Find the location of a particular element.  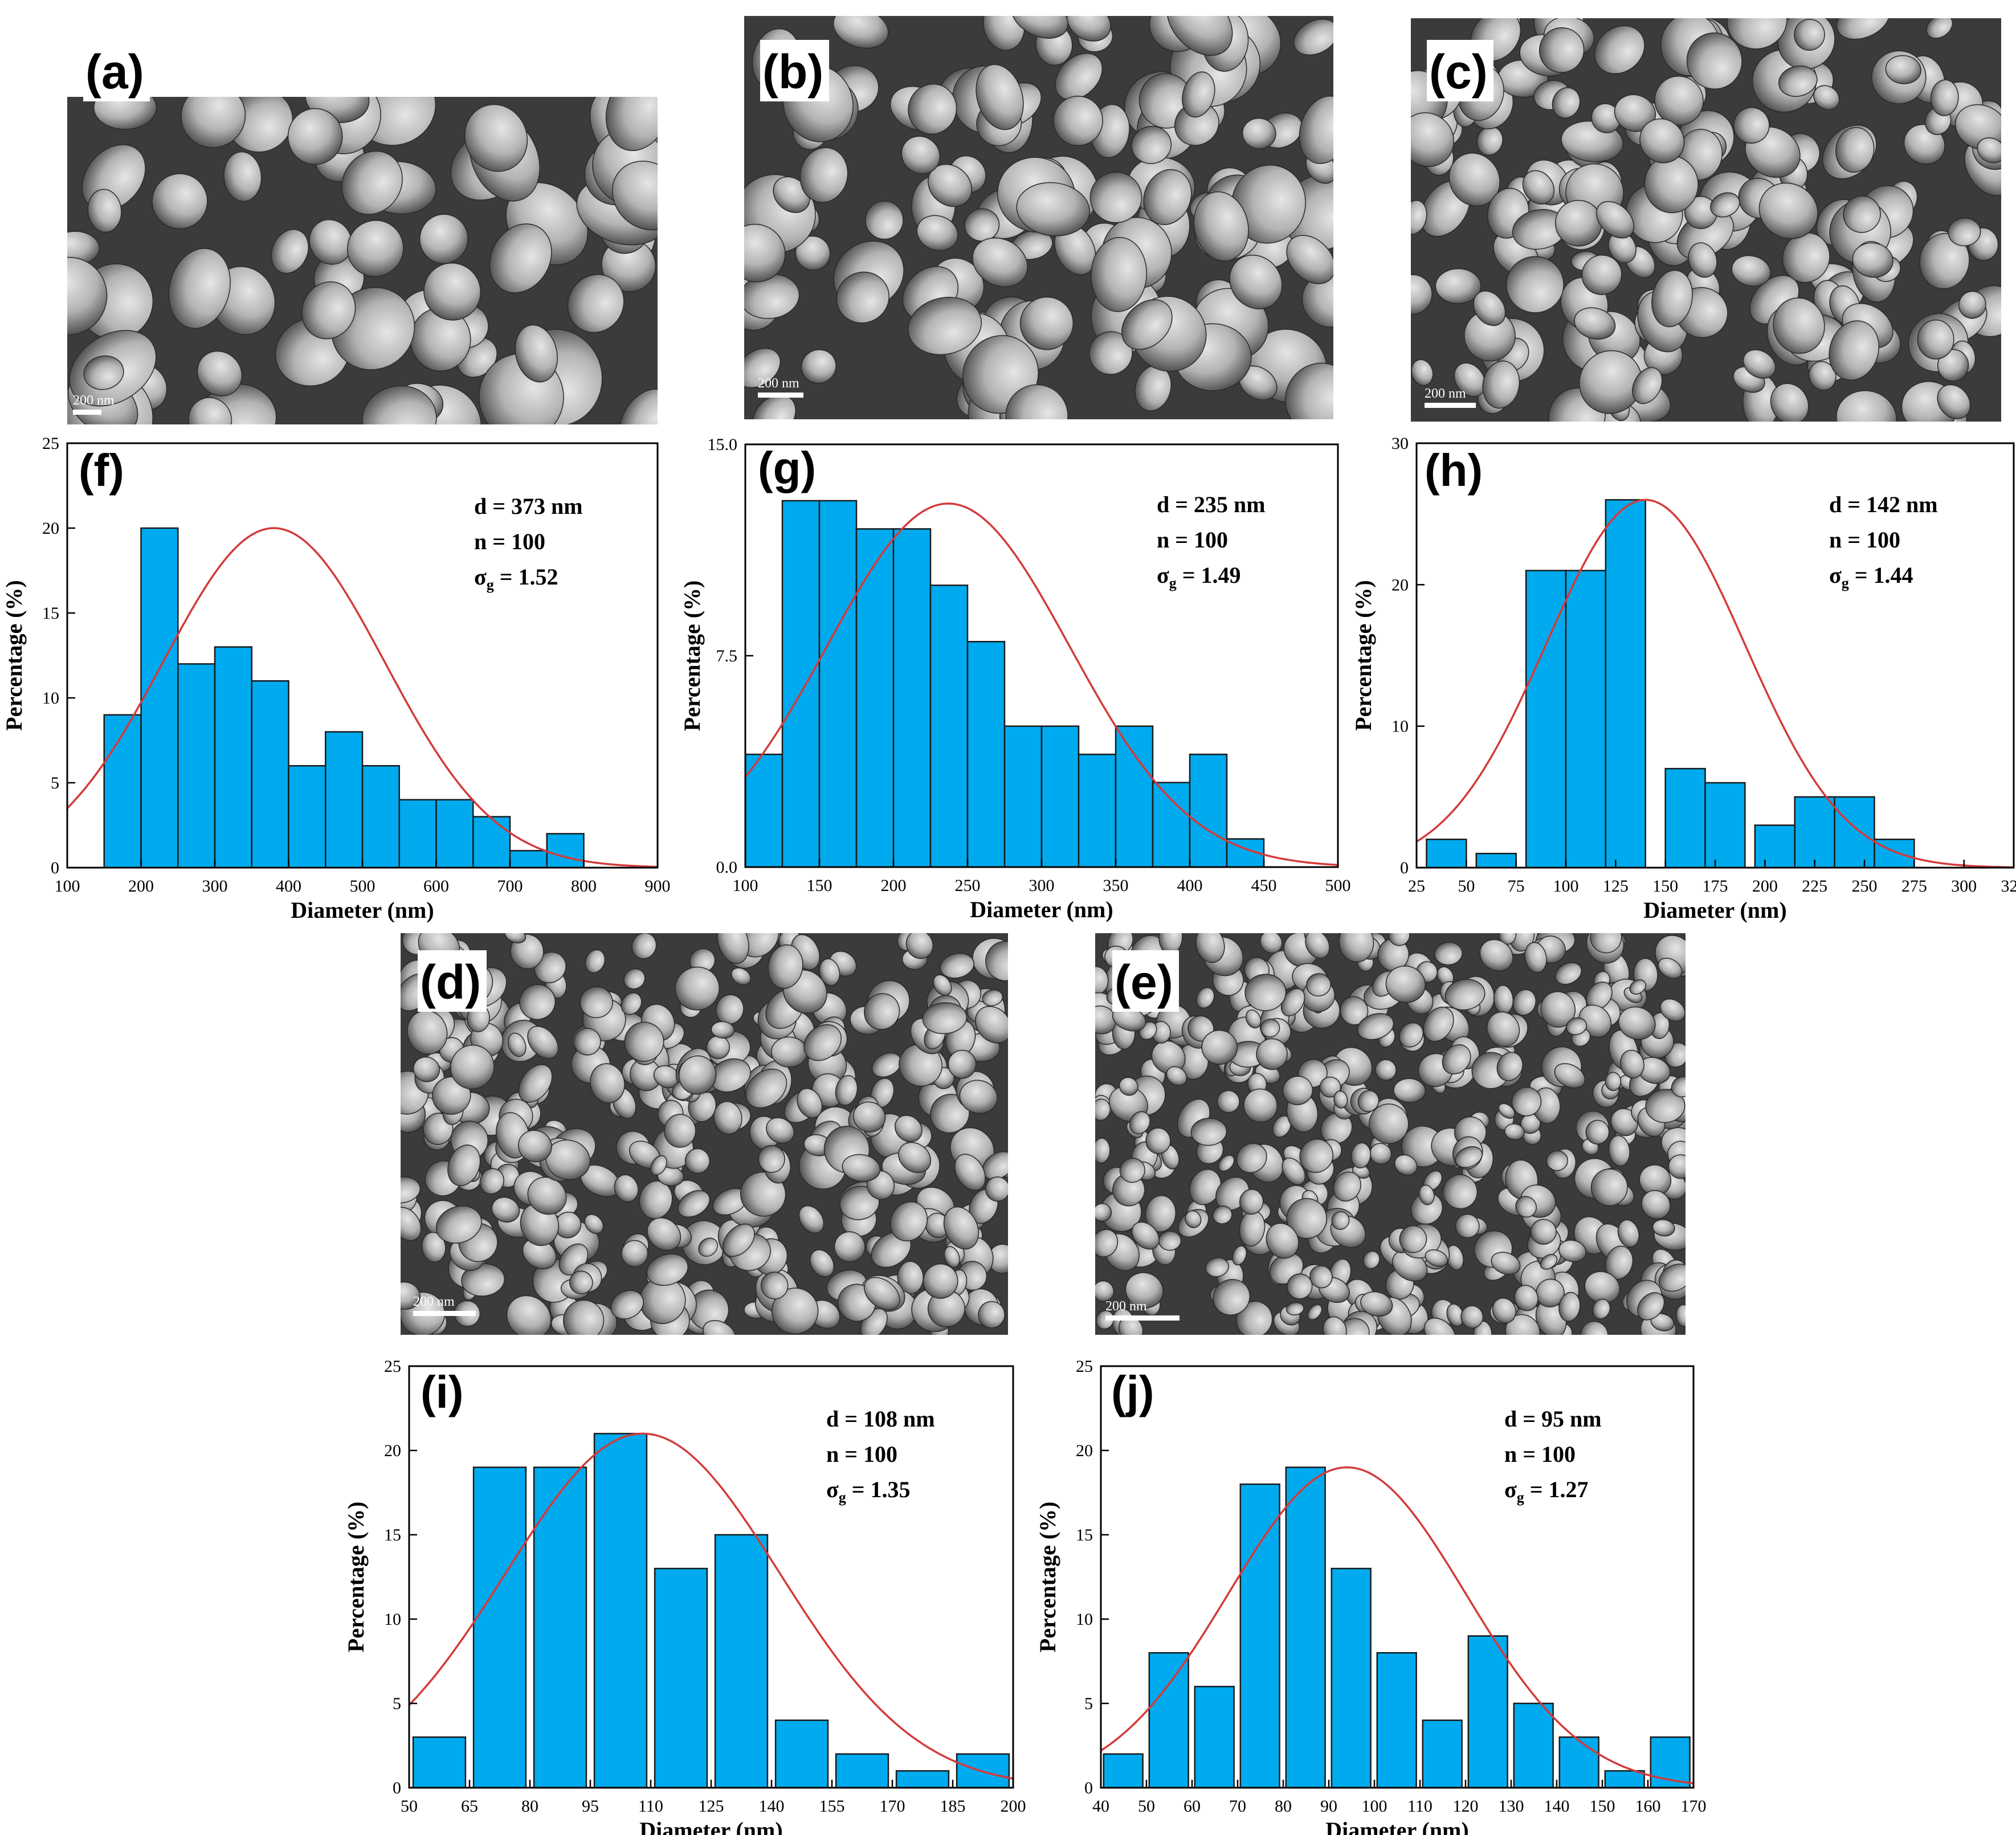

stat-sigma: σg = 1.52 is located at coordinates (528, 578).